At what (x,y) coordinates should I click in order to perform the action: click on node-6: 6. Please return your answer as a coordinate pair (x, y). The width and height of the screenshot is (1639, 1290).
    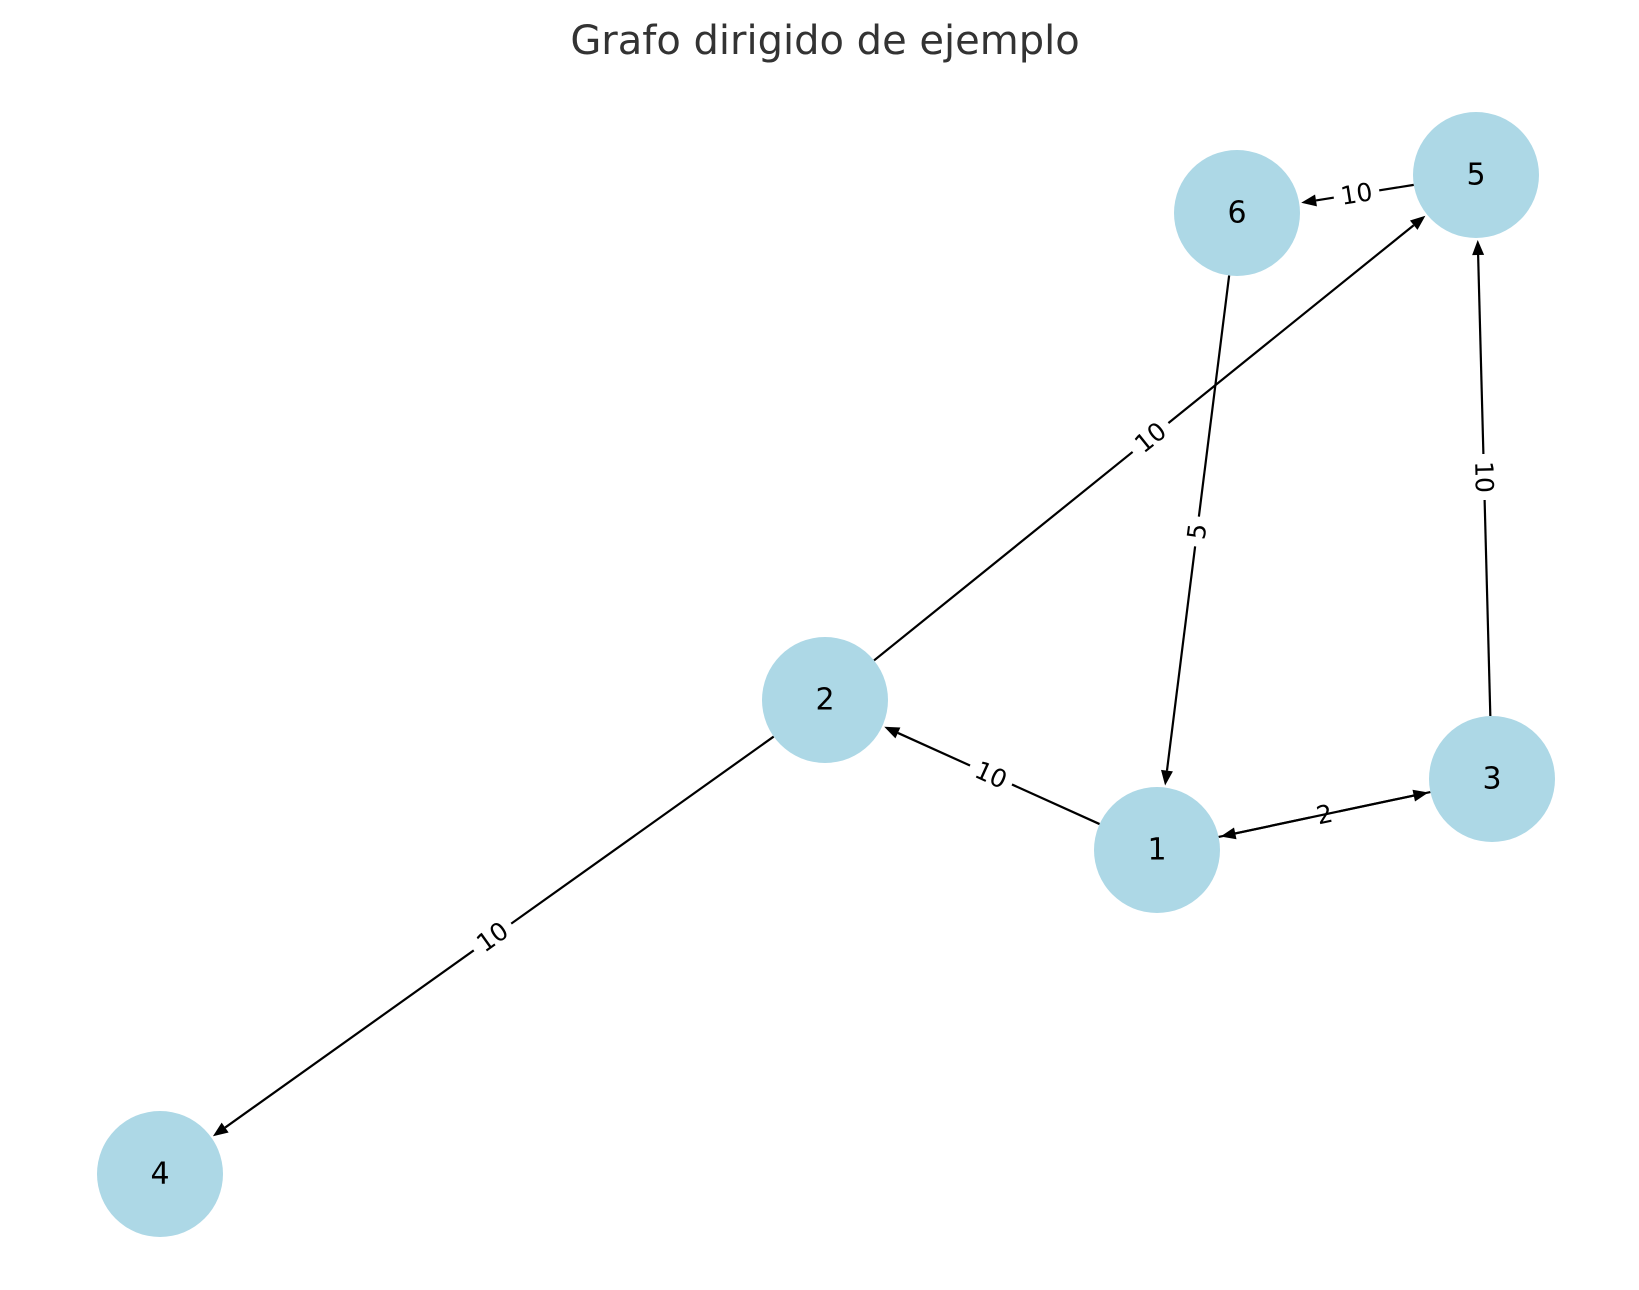
    Looking at the image, I should click on (1237, 213).